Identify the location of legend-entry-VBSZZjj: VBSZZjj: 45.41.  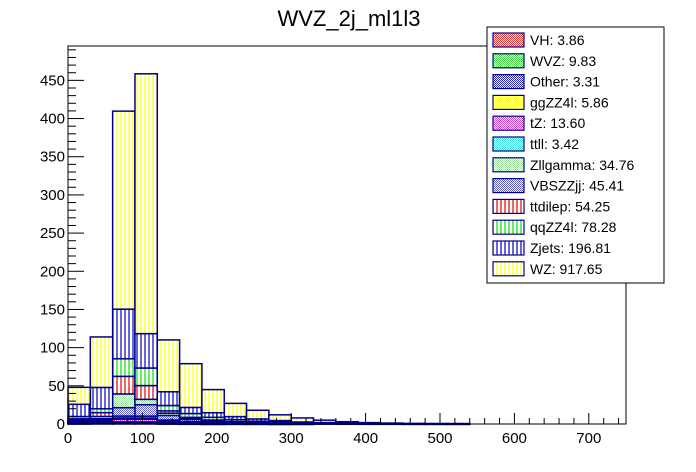
(558, 186).